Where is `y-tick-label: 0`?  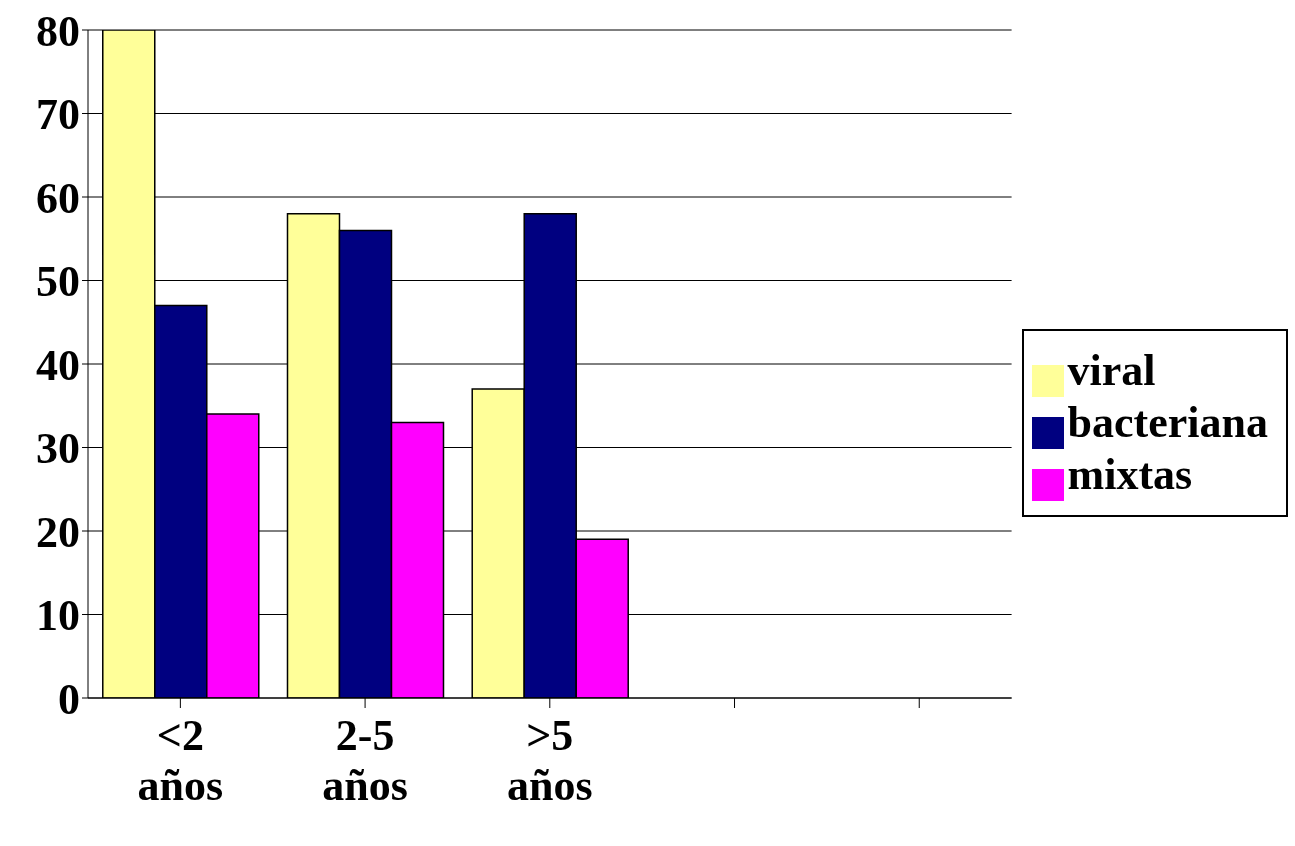
y-tick-label: 0 is located at coordinates (69, 699).